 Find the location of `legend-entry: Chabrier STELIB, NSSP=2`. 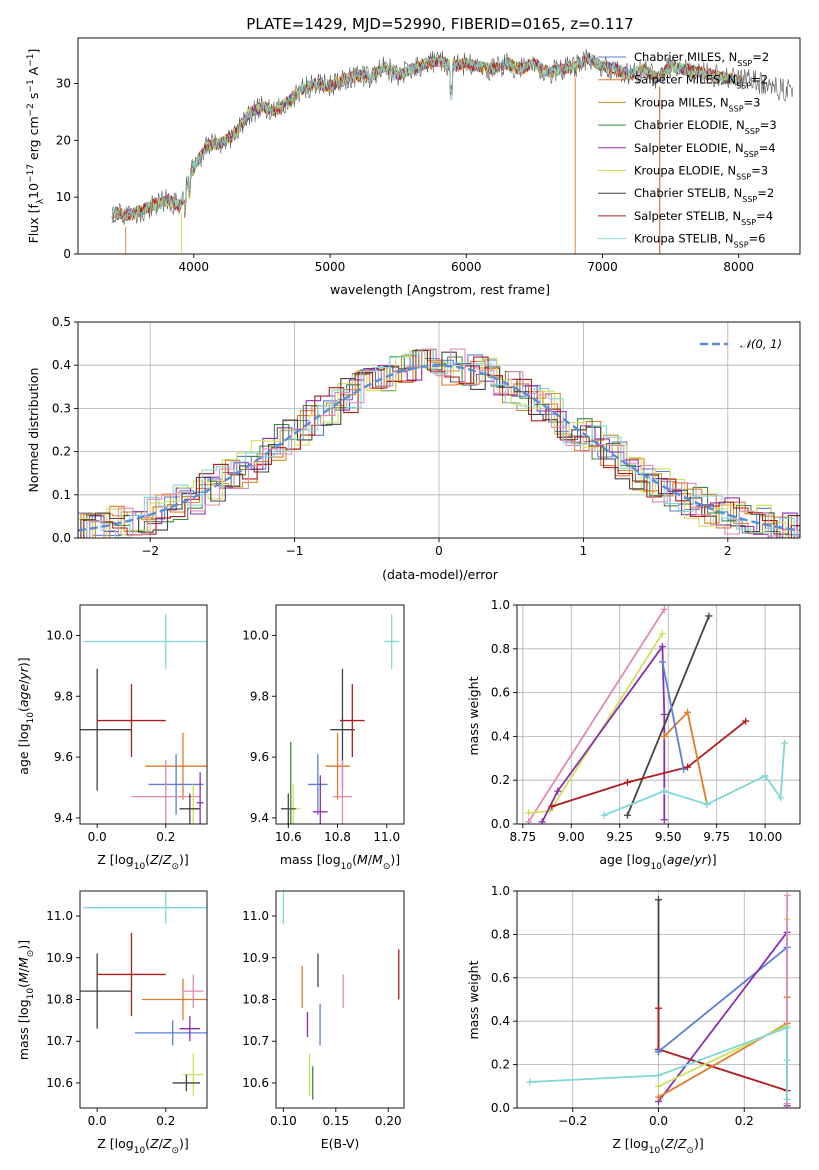

legend-entry: Chabrier STELIB, NSSP=2 is located at coordinates (704, 195).